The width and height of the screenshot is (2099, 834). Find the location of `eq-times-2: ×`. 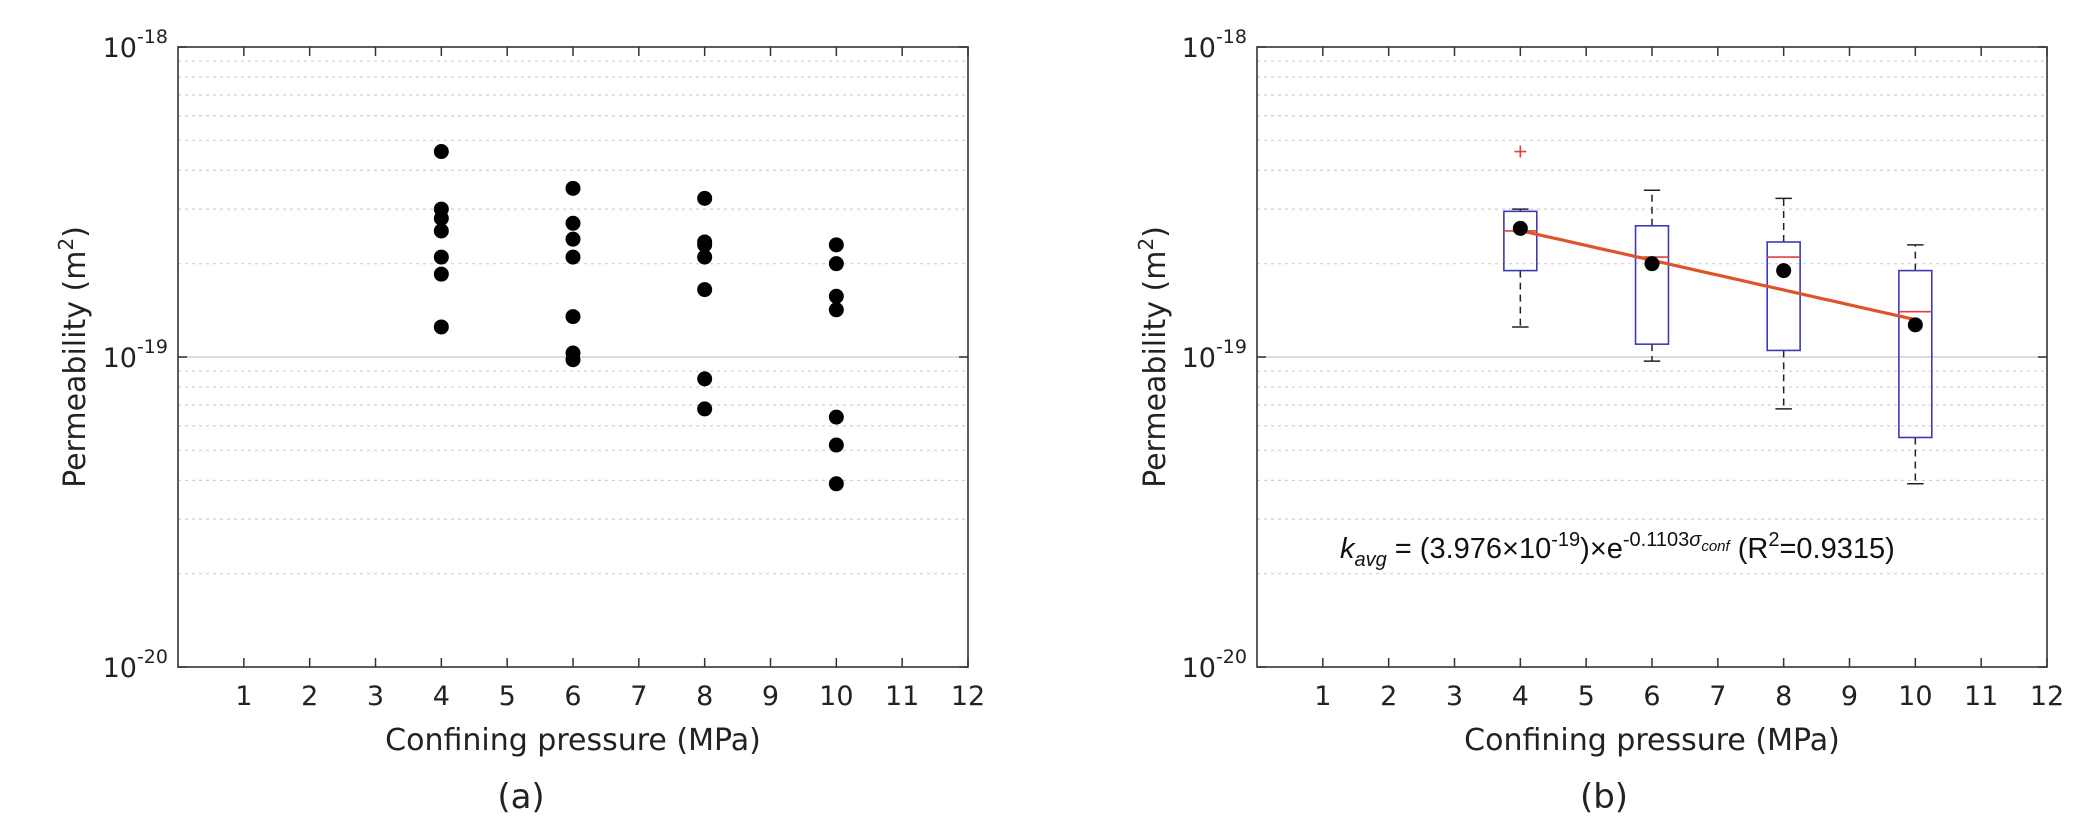

eq-times-2: × is located at coordinates (1598, 549).